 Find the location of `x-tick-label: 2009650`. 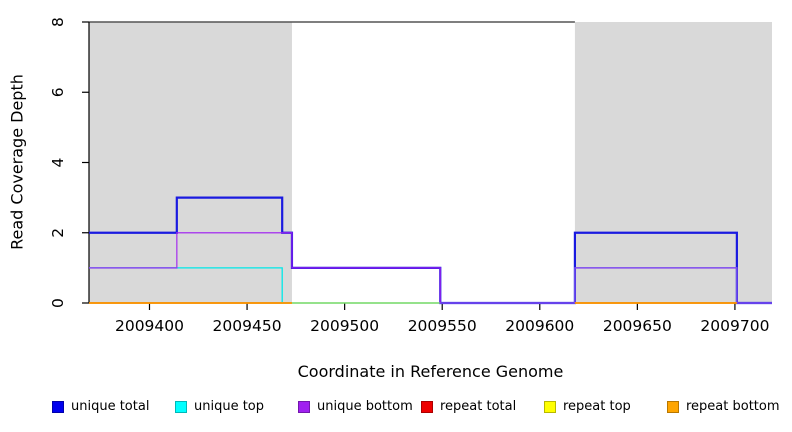

x-tick-label: 2009650 is located at coordinates (637, 326).